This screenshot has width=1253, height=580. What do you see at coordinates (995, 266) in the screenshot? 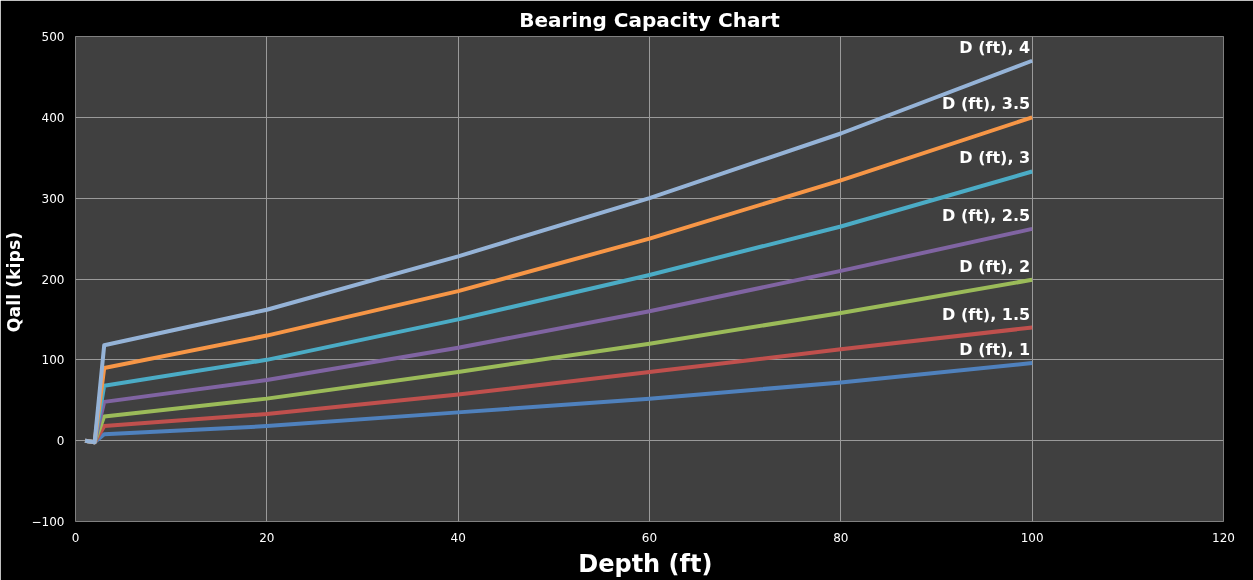
I see `series-label: D (ft), 2` at bounding box center [995, 266].